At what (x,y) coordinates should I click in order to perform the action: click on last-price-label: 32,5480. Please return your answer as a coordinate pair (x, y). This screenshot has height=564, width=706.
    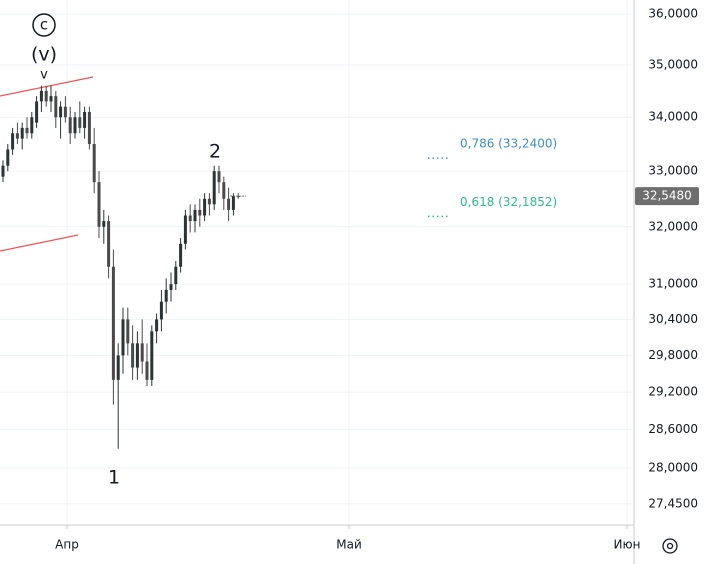
    Looking at the image, I should click on (667, 196).